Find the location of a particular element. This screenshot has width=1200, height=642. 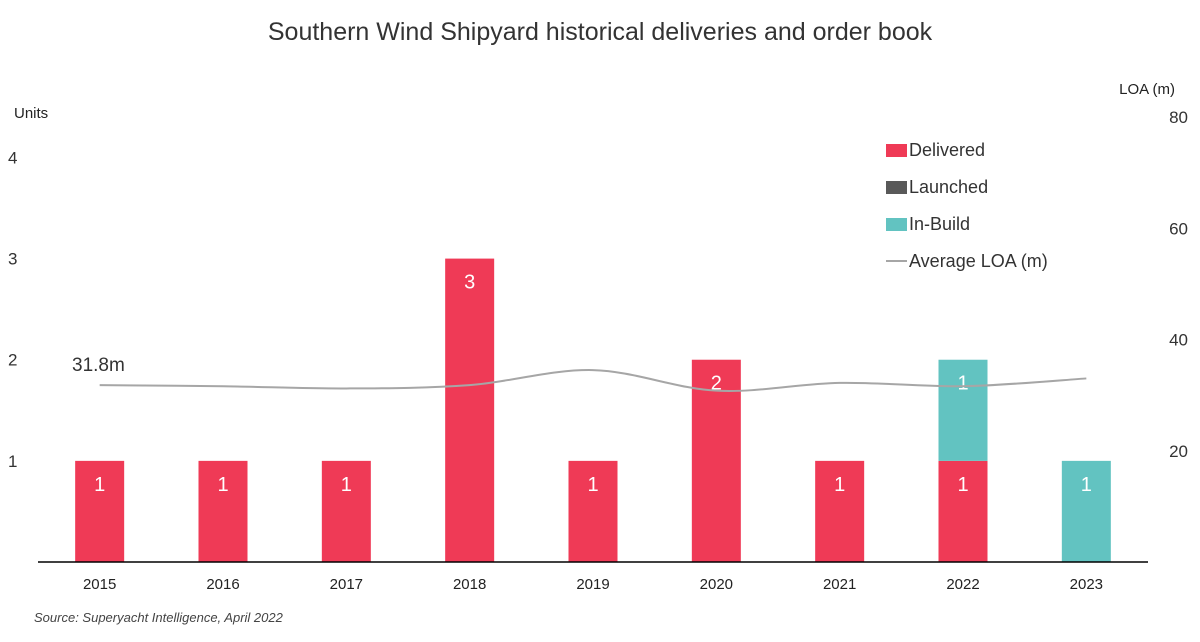

y-tick-label: 4 is located at coordinates (12, 157).